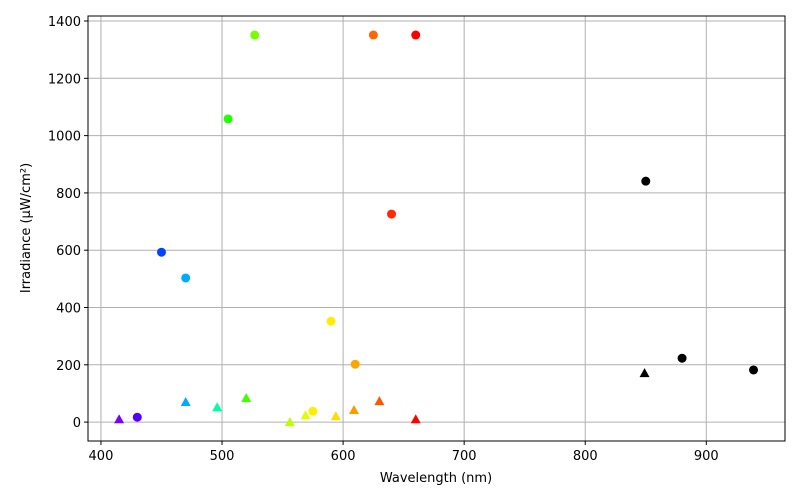  What do you see at coordinates (64, 22) in the screenshot?
I see `y-tick-label: 1400` at bounding box center [64, 22].